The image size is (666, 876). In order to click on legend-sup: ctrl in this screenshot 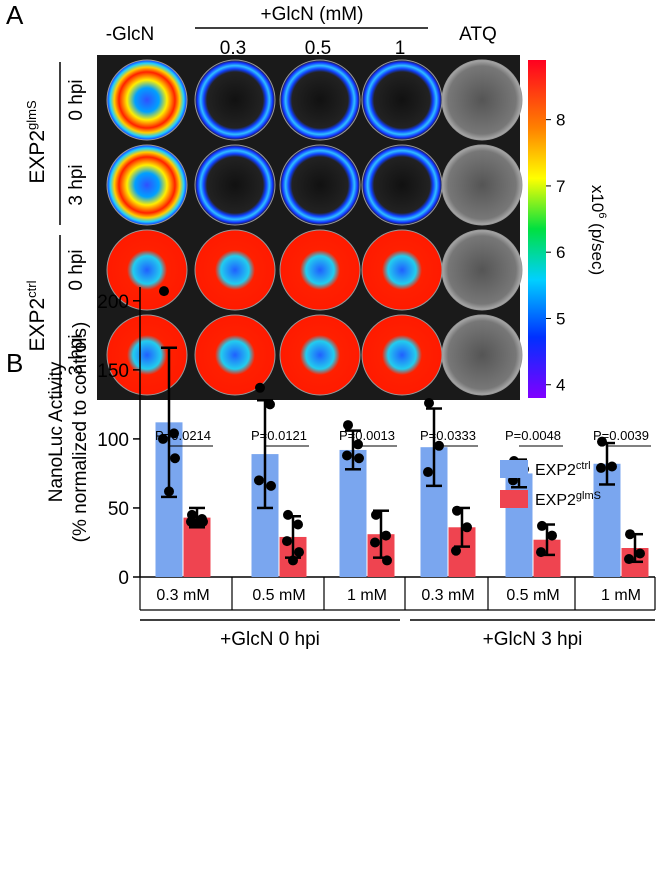, I will do `click(583, 466)`.